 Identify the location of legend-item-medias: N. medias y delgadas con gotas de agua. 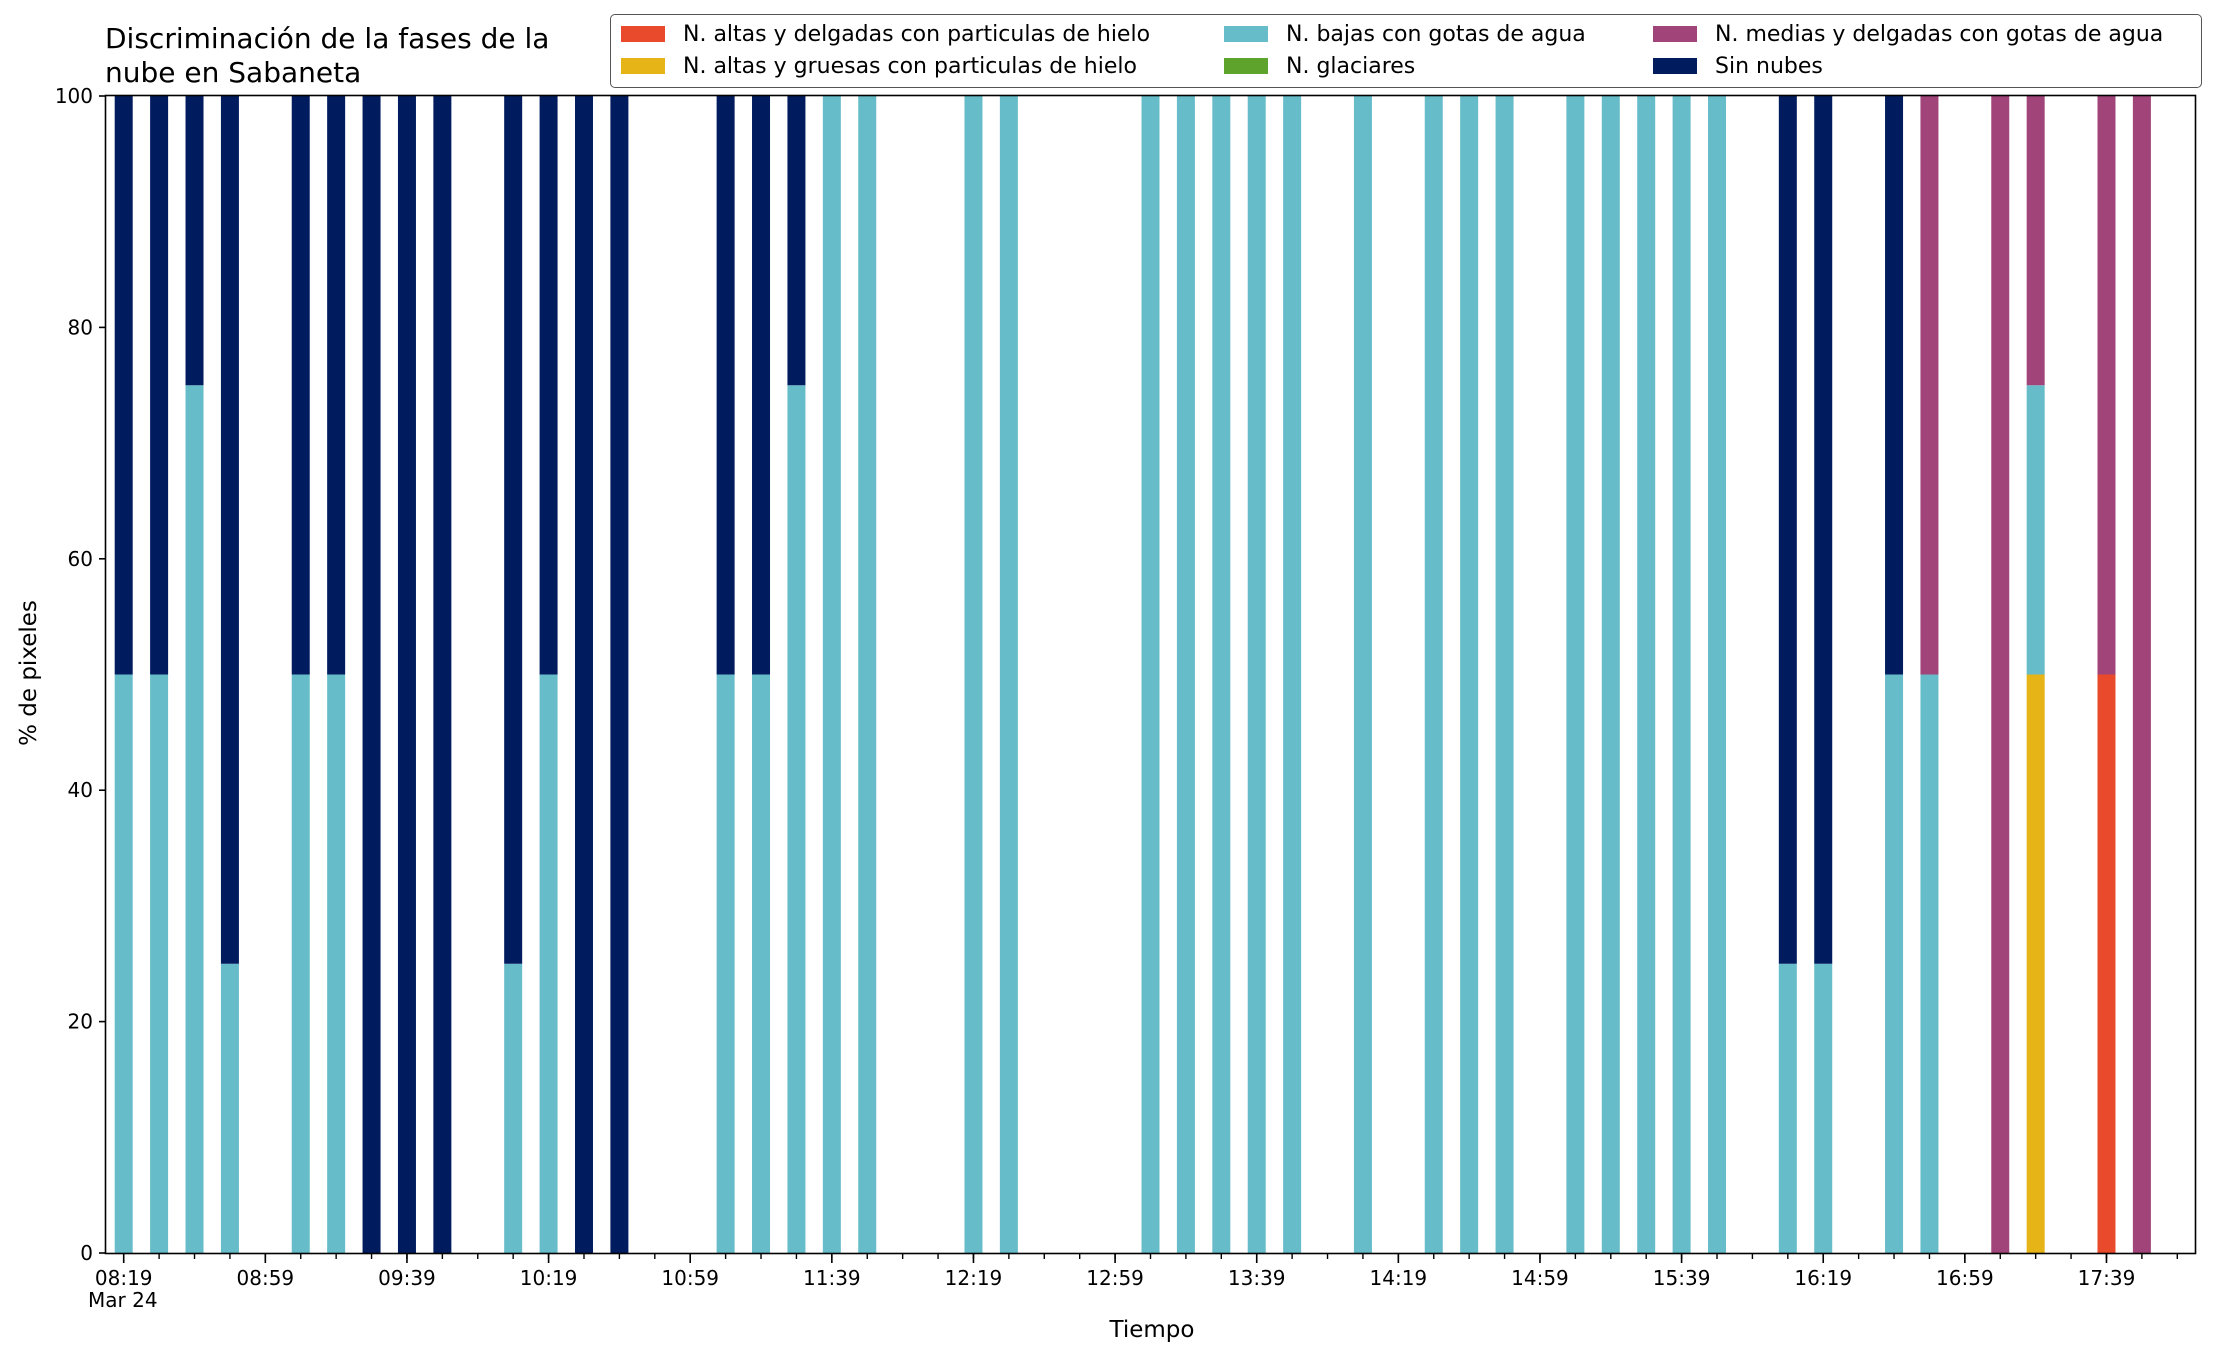
(1908, 35).